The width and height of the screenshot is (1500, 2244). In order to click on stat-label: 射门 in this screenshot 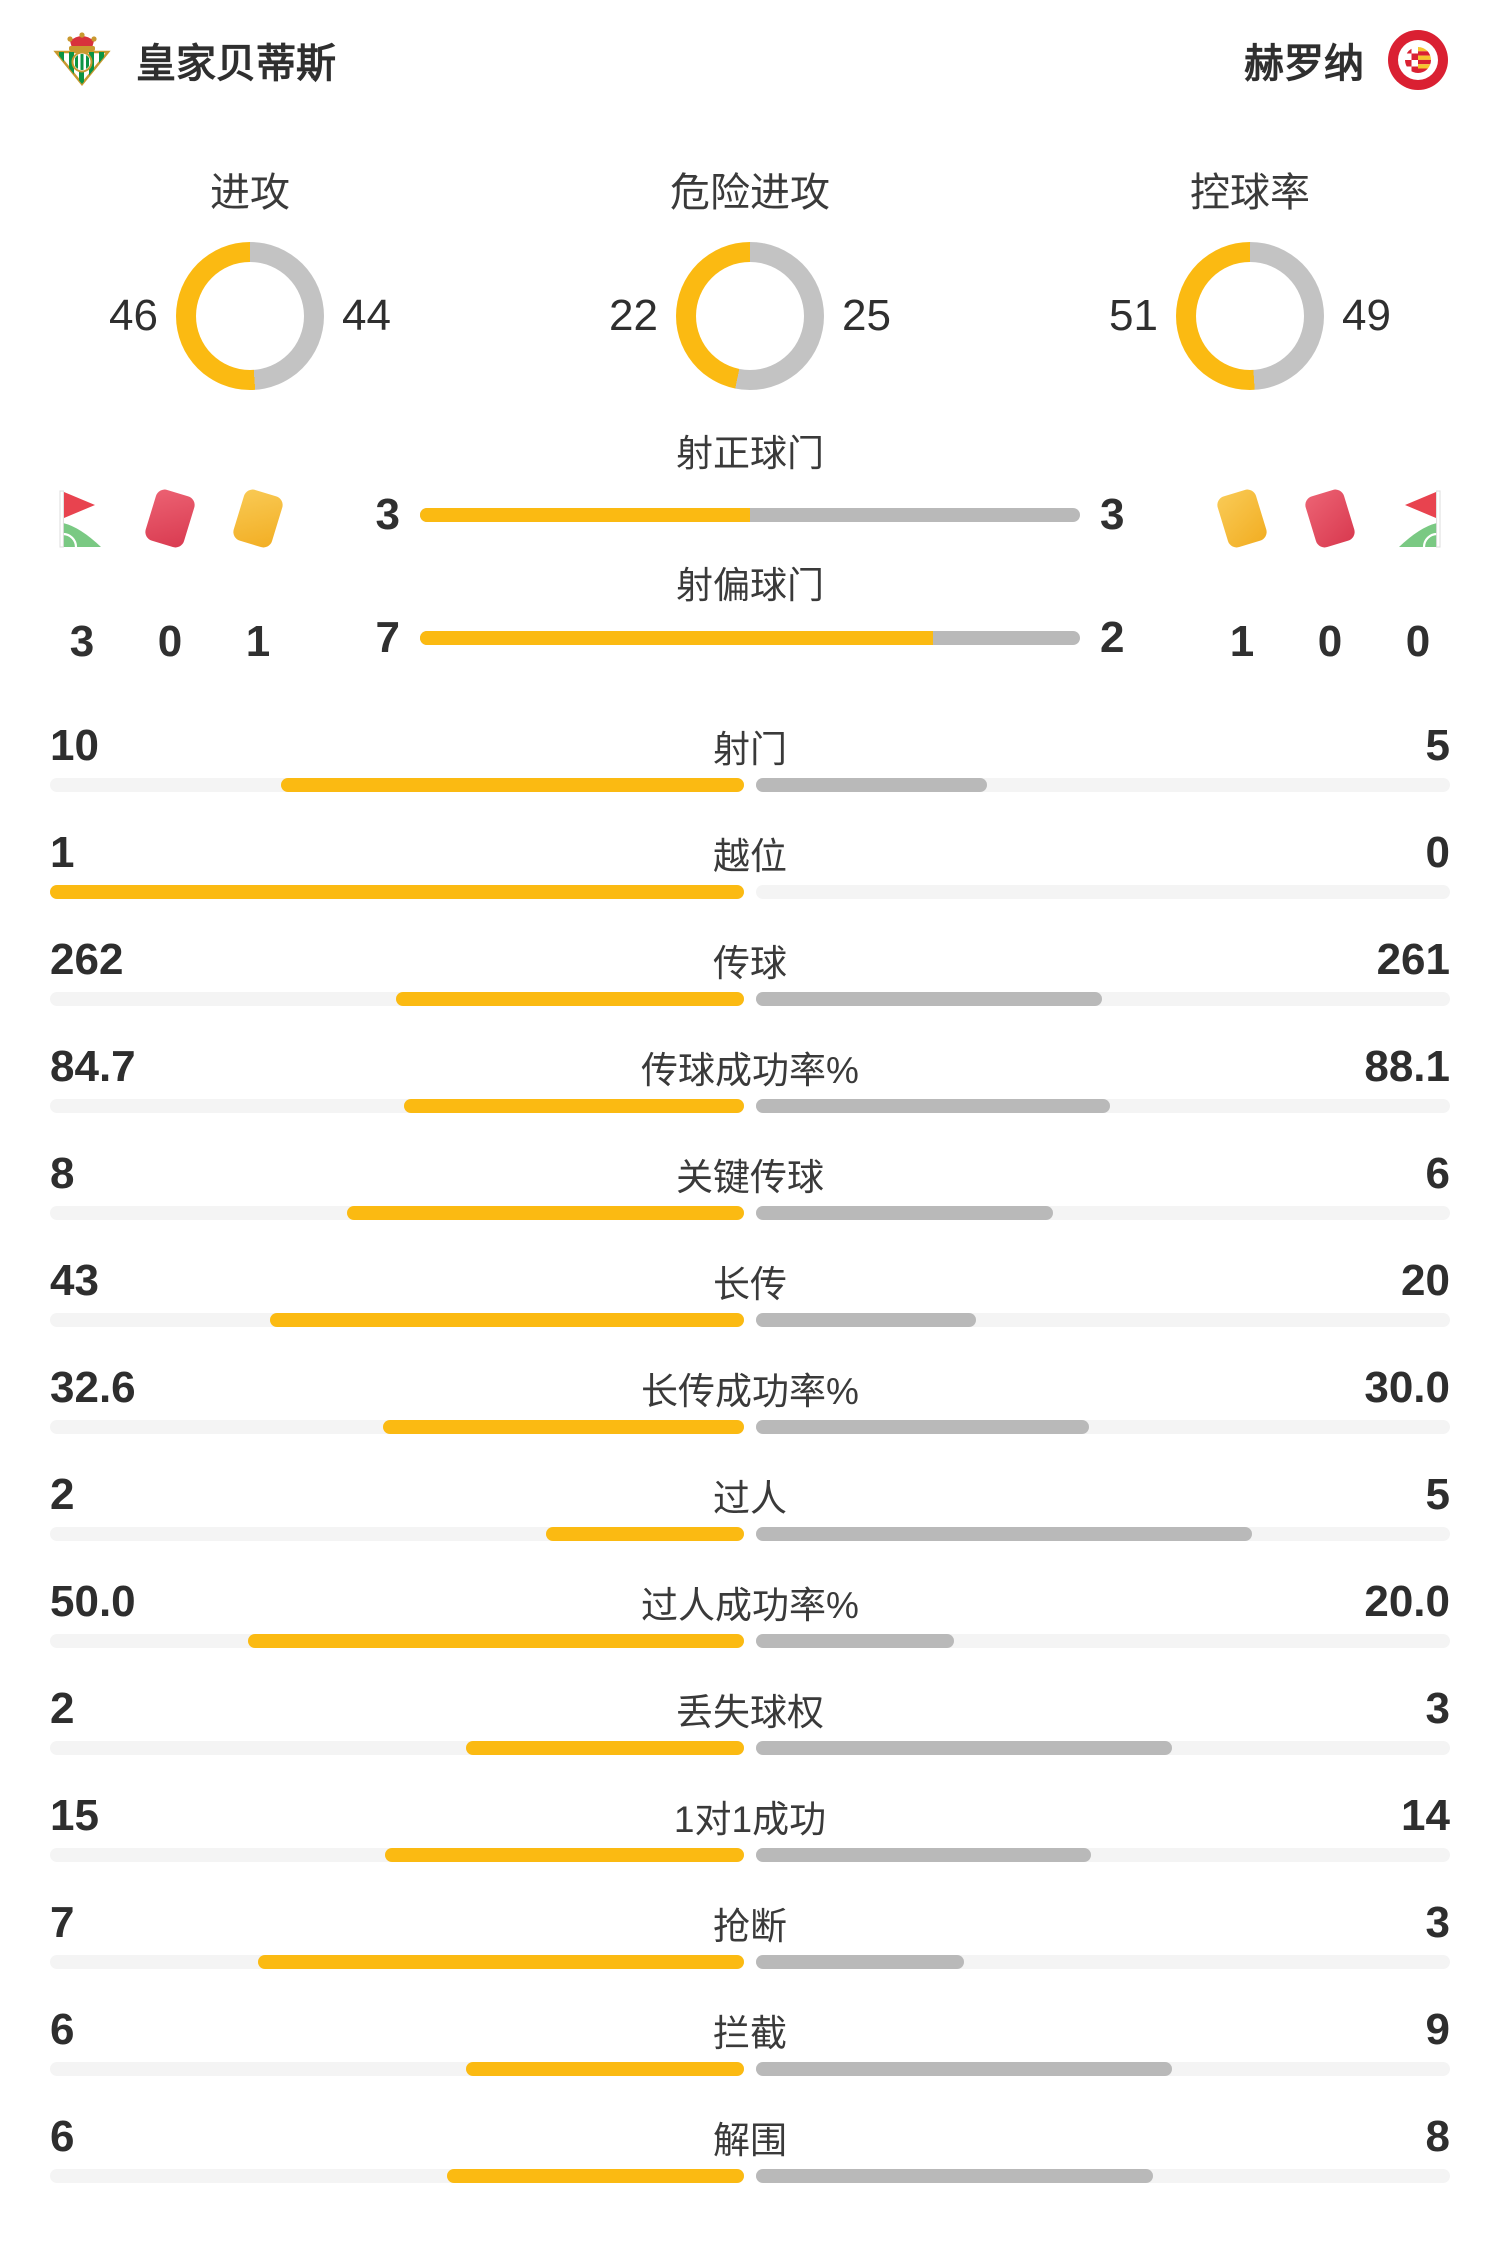, I will do `click(750, 749)`.